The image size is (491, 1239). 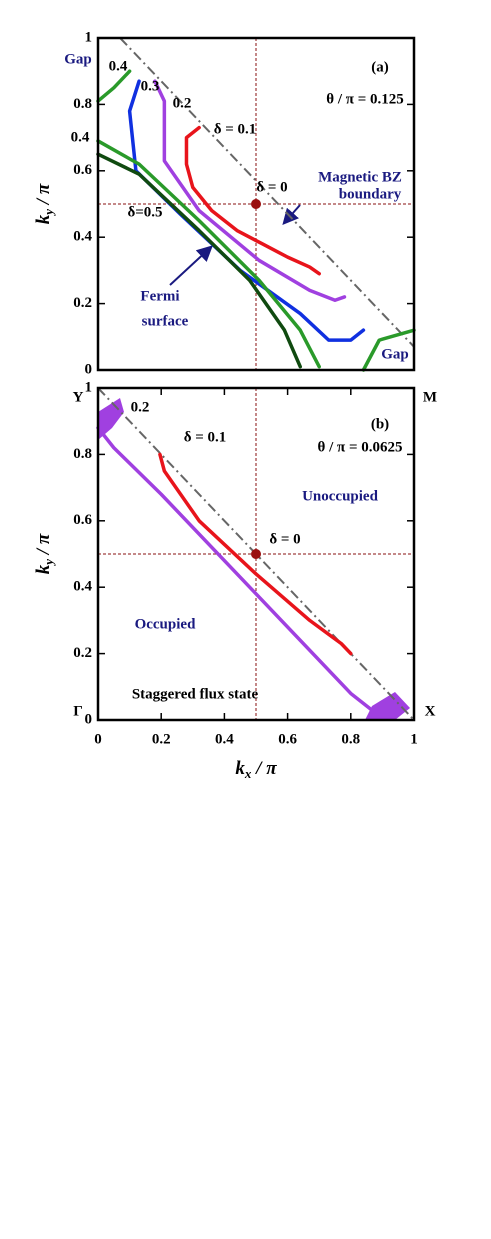 What do you see at coordinates (414, 739) in the screenshot?
I see `x-tick-label: 1` at bounding box center [414, 739].